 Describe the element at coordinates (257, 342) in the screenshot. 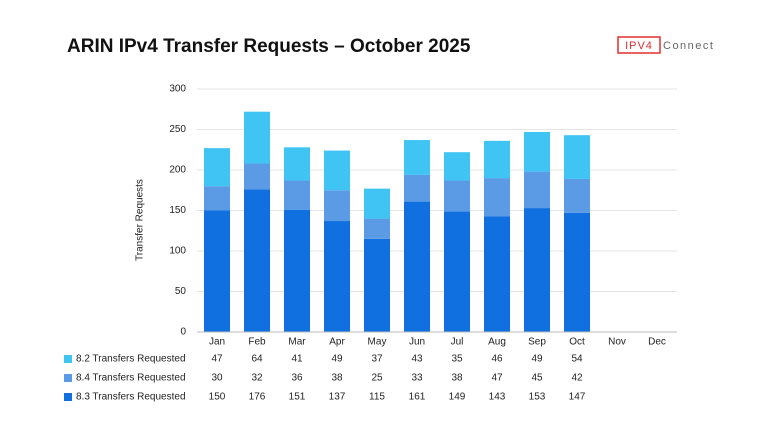

I see `x-tick-label: Feb` at that location.